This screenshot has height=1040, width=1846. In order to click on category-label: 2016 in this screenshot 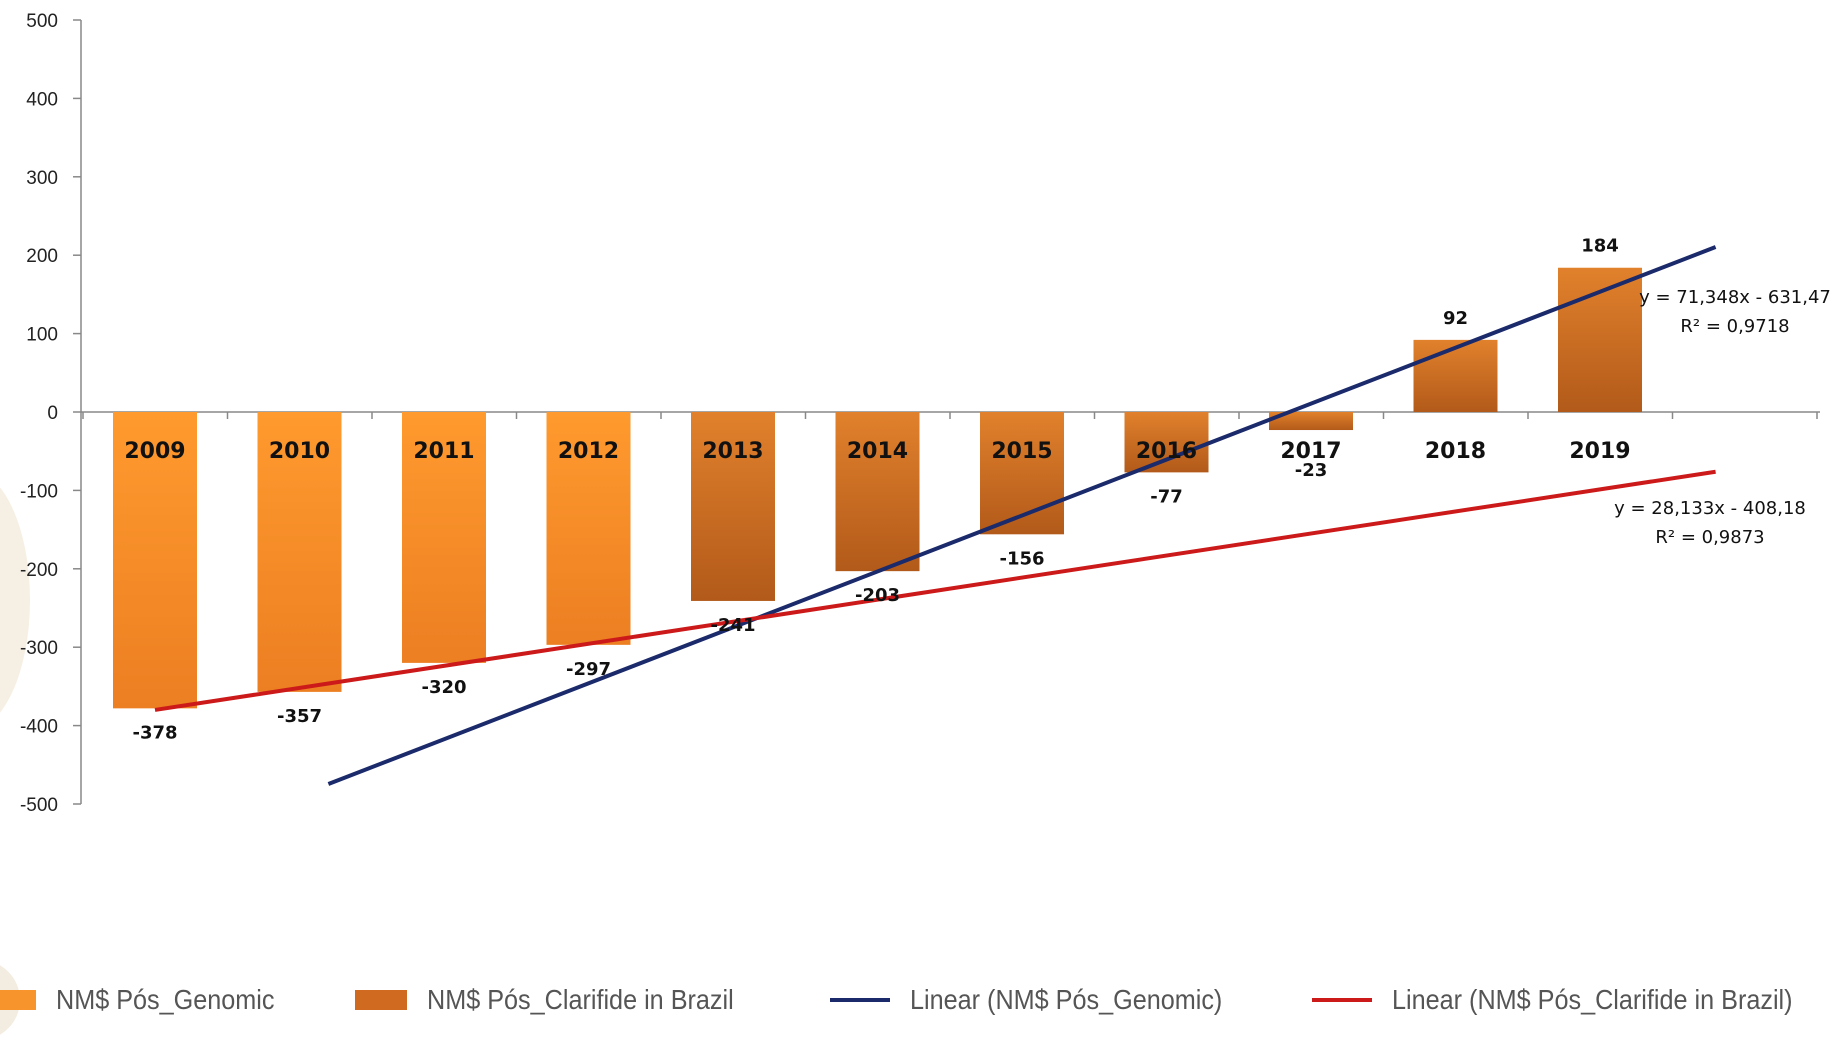, I will do `click(1166, 451)`.